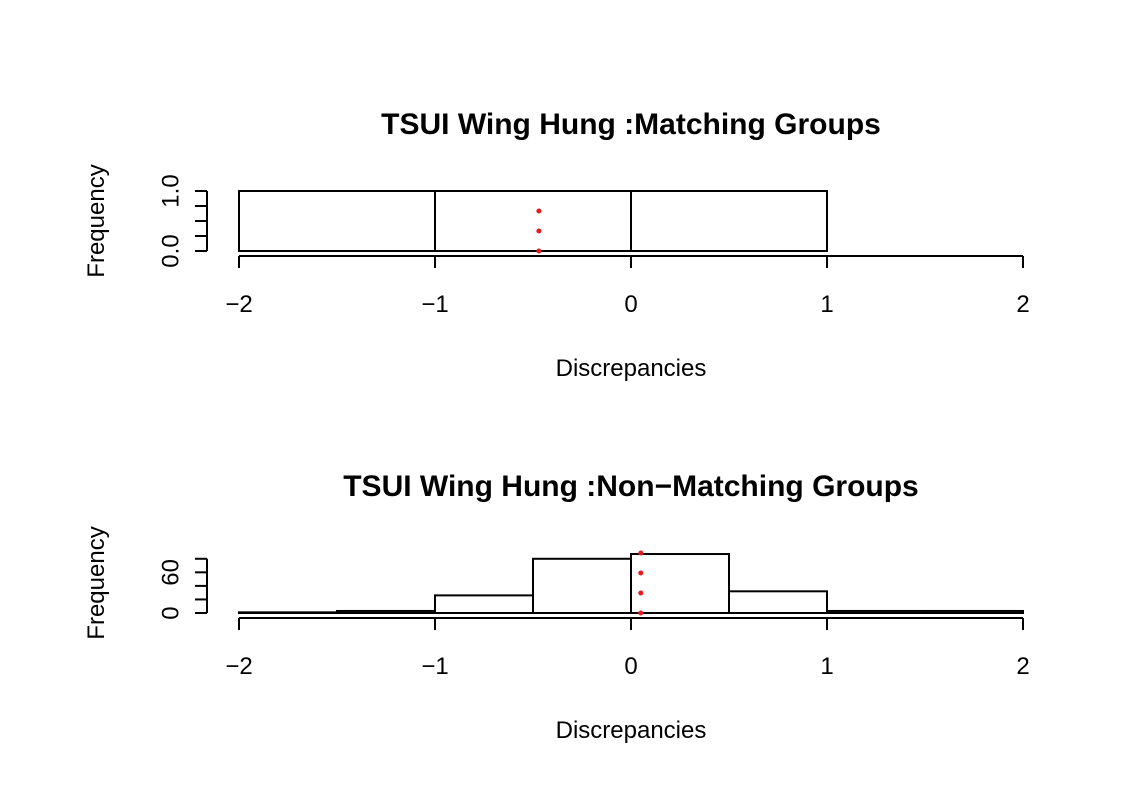 The width and height of the screenshot is (1124, 794). I want to click on plot-area: −2 −1 0 1 2 0.0 1.0, so click(594, 246).